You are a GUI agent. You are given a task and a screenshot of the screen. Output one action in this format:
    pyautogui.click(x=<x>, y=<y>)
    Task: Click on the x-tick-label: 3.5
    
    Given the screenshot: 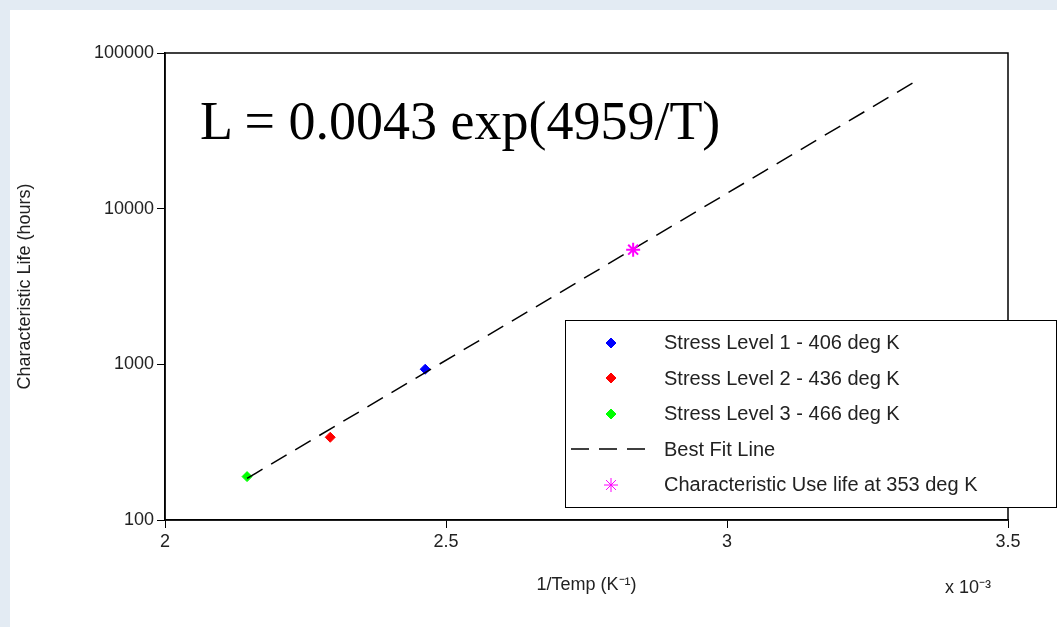 What is the action you would take?
    pyautogui.click(x=1008, y=540)
    